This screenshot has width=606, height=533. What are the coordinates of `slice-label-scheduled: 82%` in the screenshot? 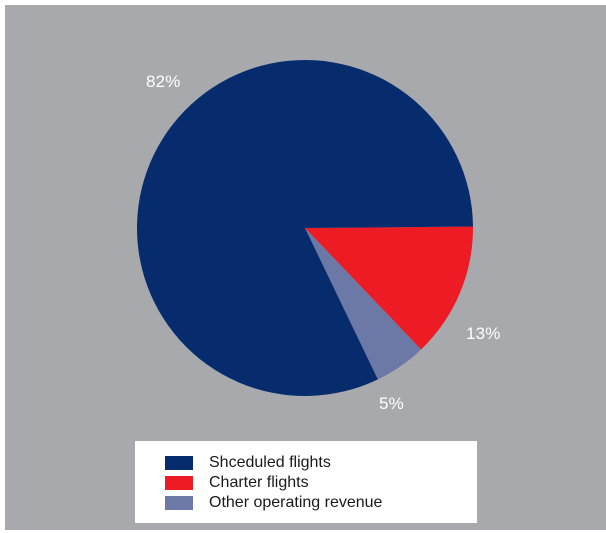 It's located at (163, 81).